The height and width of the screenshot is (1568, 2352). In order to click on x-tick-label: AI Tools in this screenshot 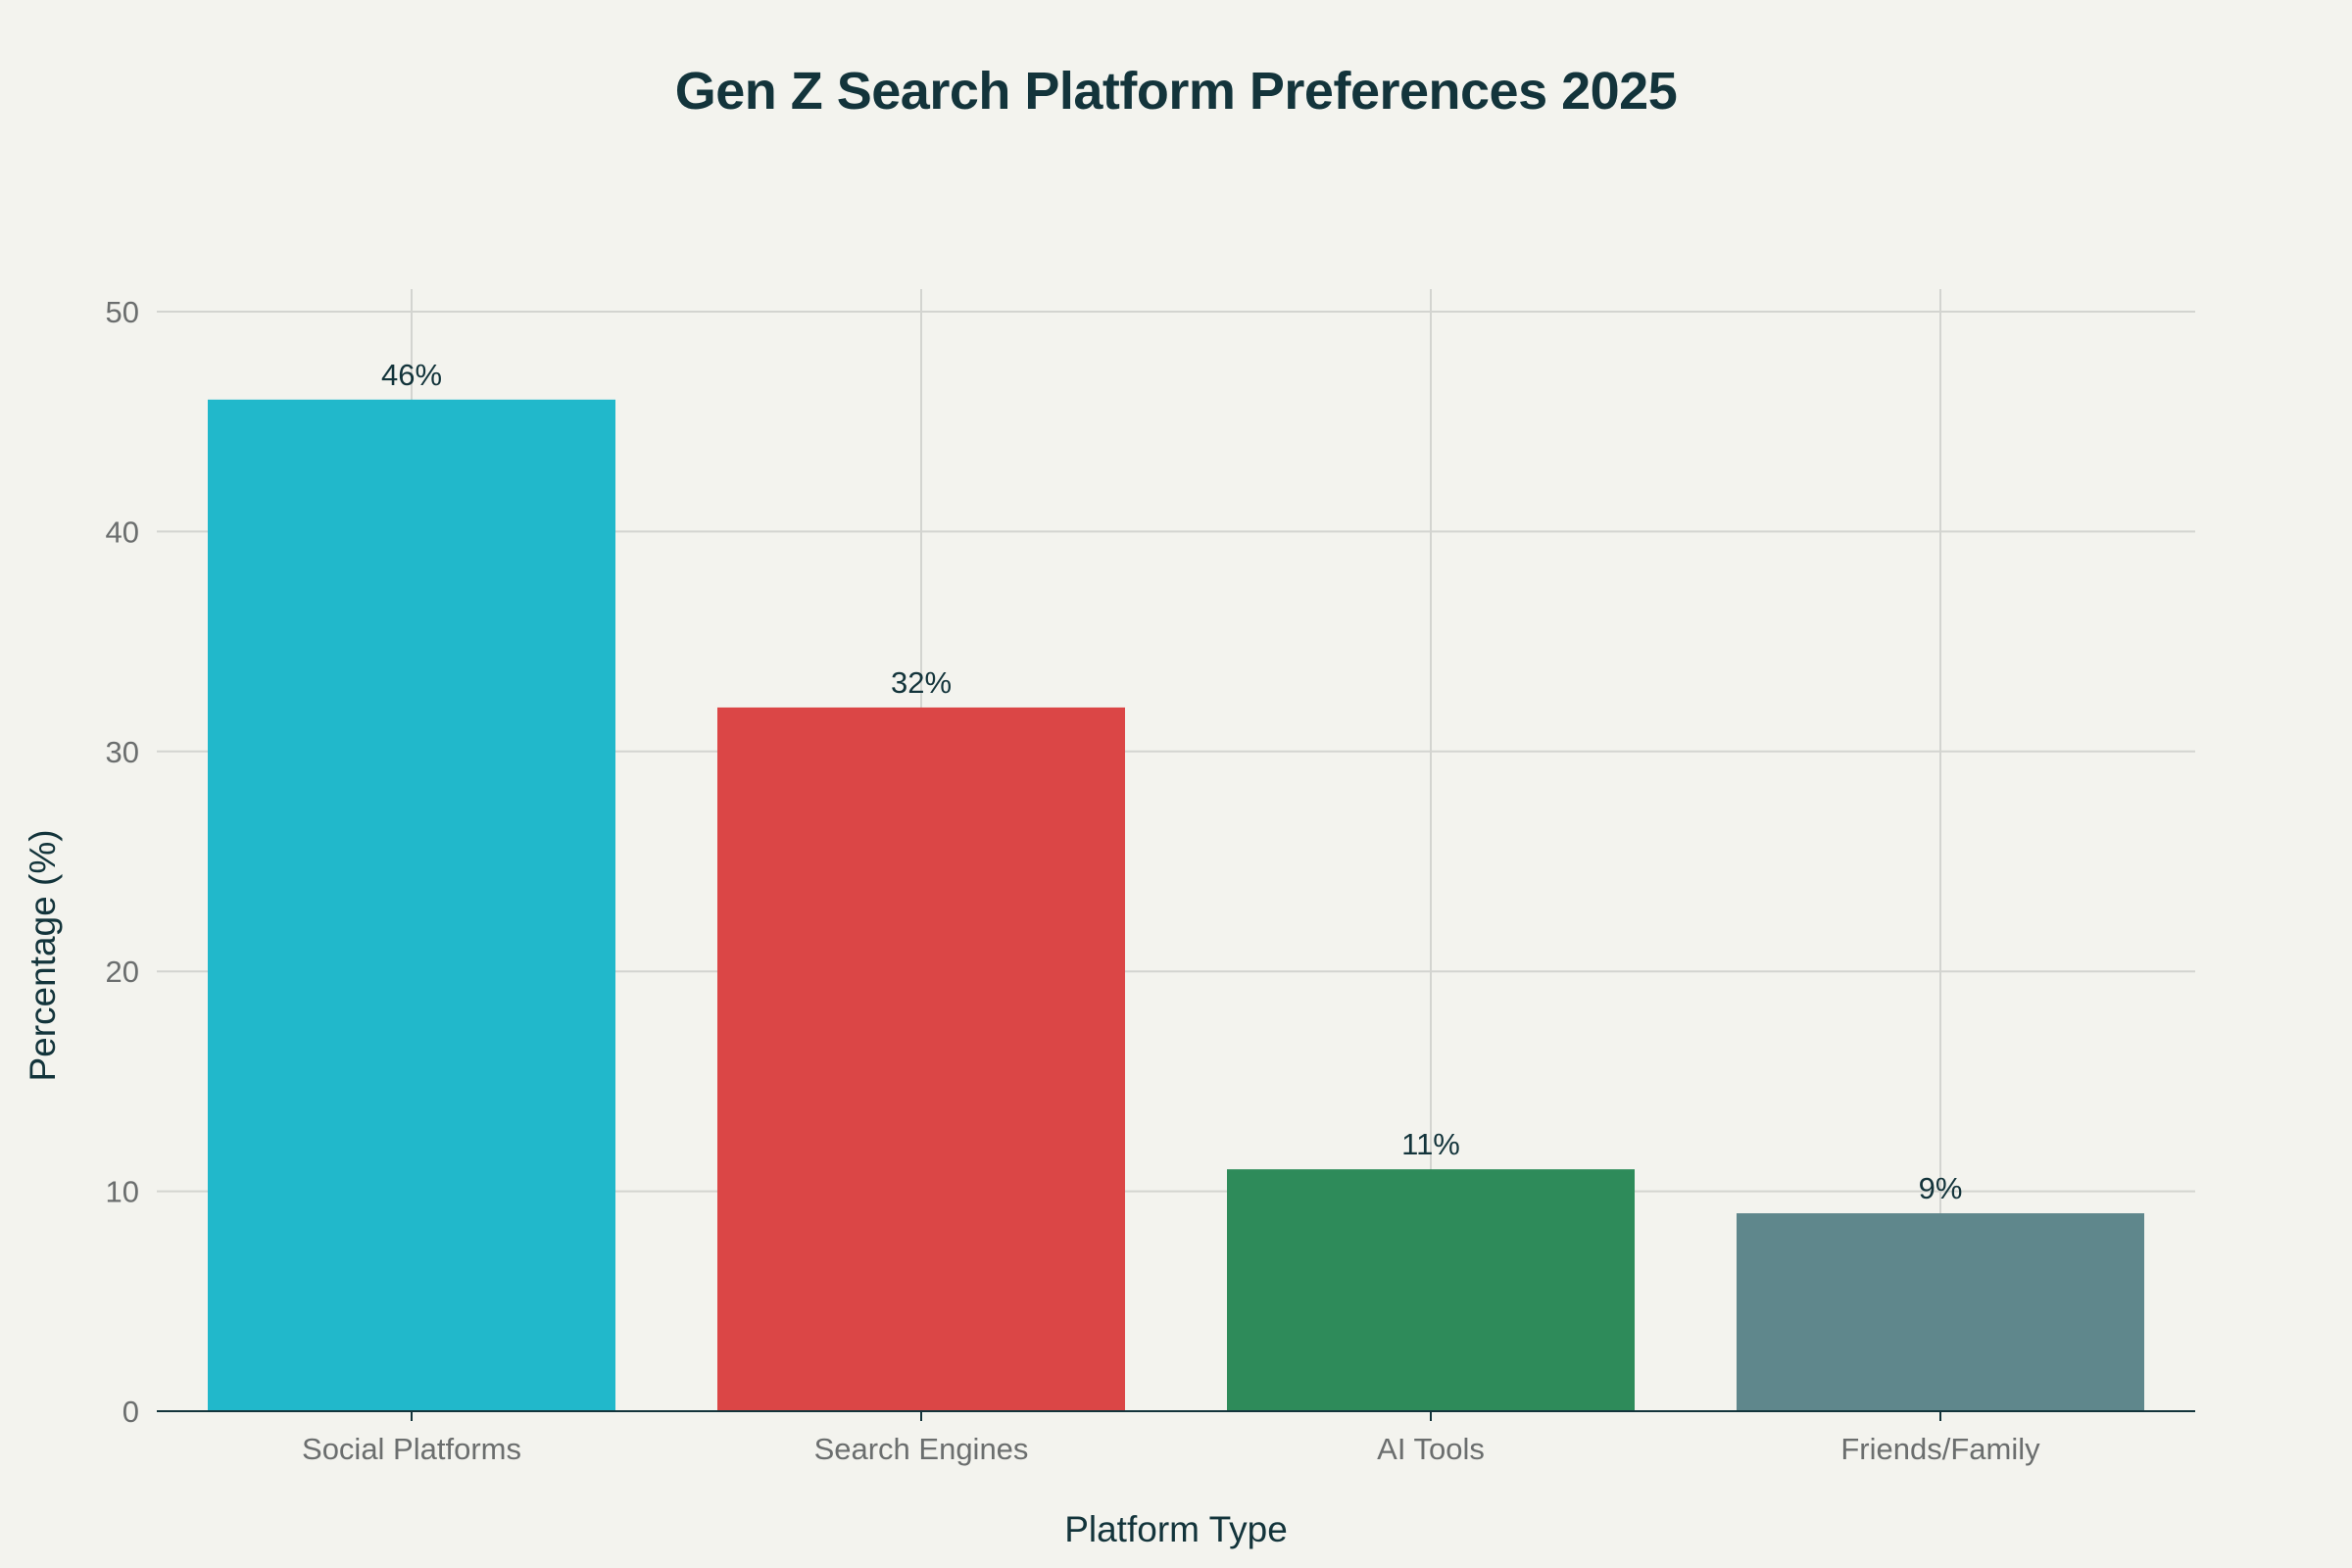, I will do `click(1431, 1449)`.